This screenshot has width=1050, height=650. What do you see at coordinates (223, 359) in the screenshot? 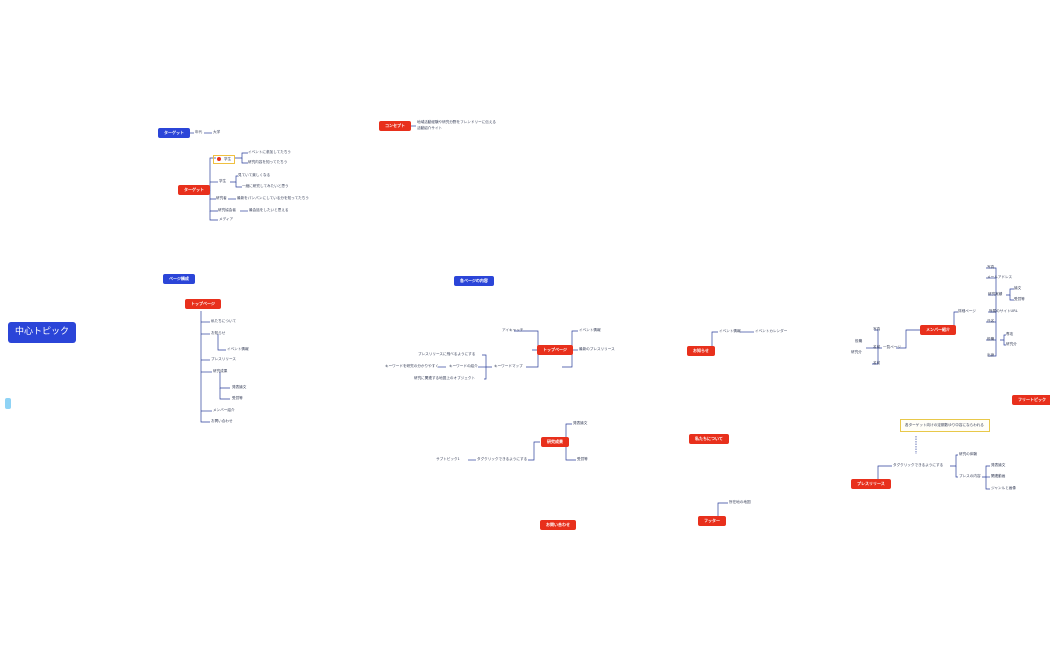
I see `top-page-item: プレスリリース` at bounding box center [223, 359].